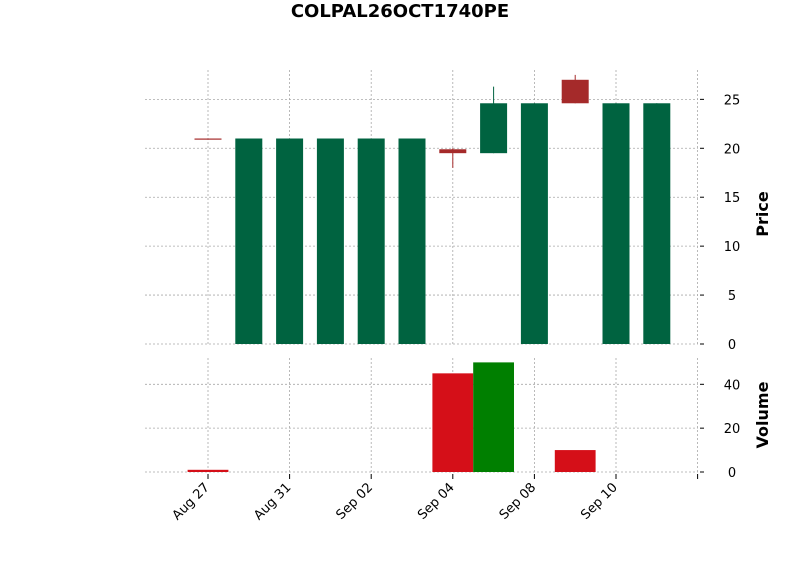 The image size is (800, 575). What do you see at coordinates (732, 473) in the screenshot?
I see `volume-tick-label: 0` at bounding box center [732, 473].